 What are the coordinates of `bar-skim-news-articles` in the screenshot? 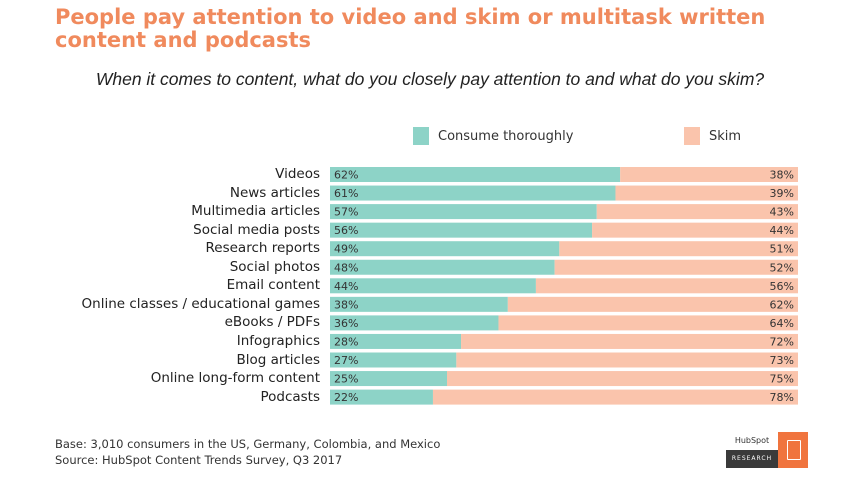 It's located at (706, 193).